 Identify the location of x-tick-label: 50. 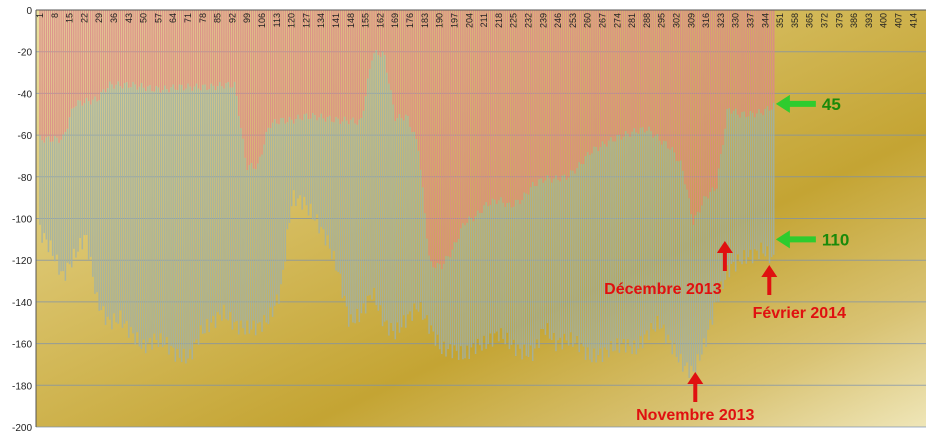
(144, 18).